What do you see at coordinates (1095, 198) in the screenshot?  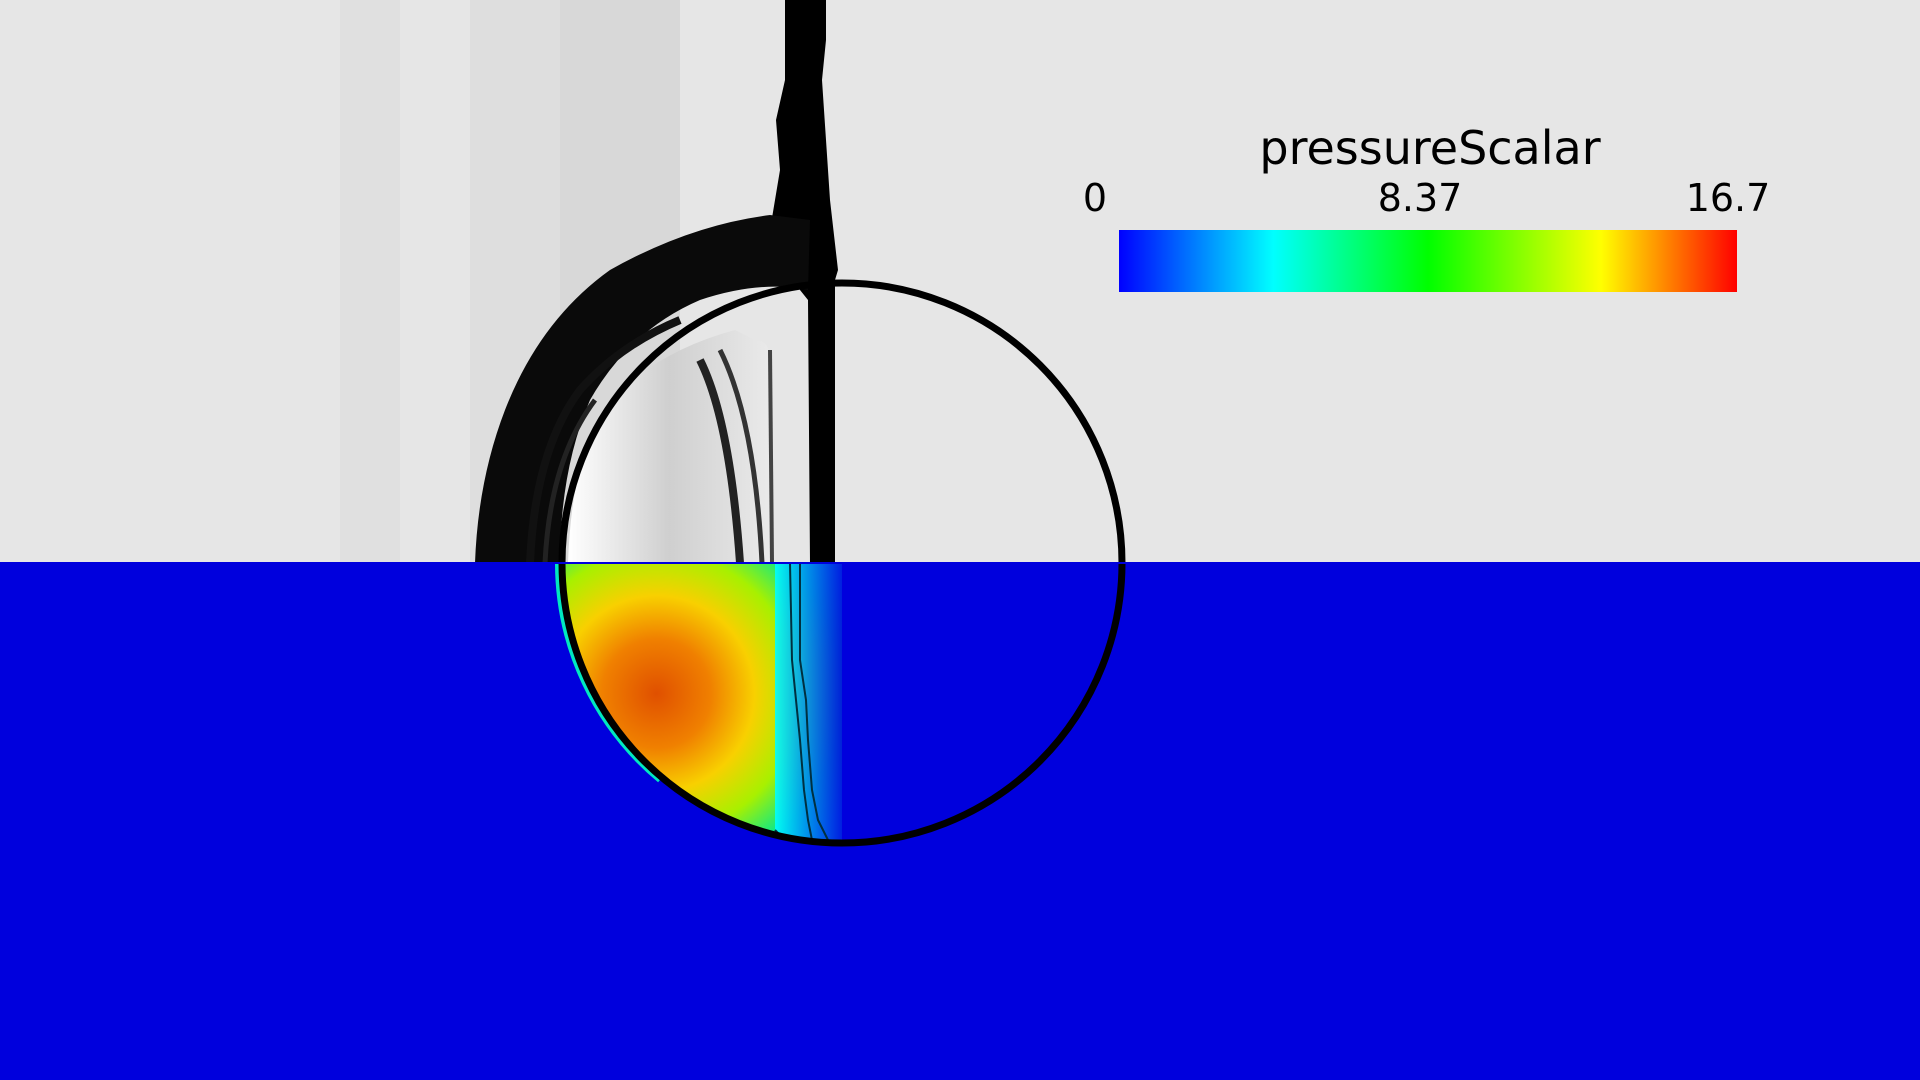 I see `legend-min-label: 0` at bounding box center [1095, 198].